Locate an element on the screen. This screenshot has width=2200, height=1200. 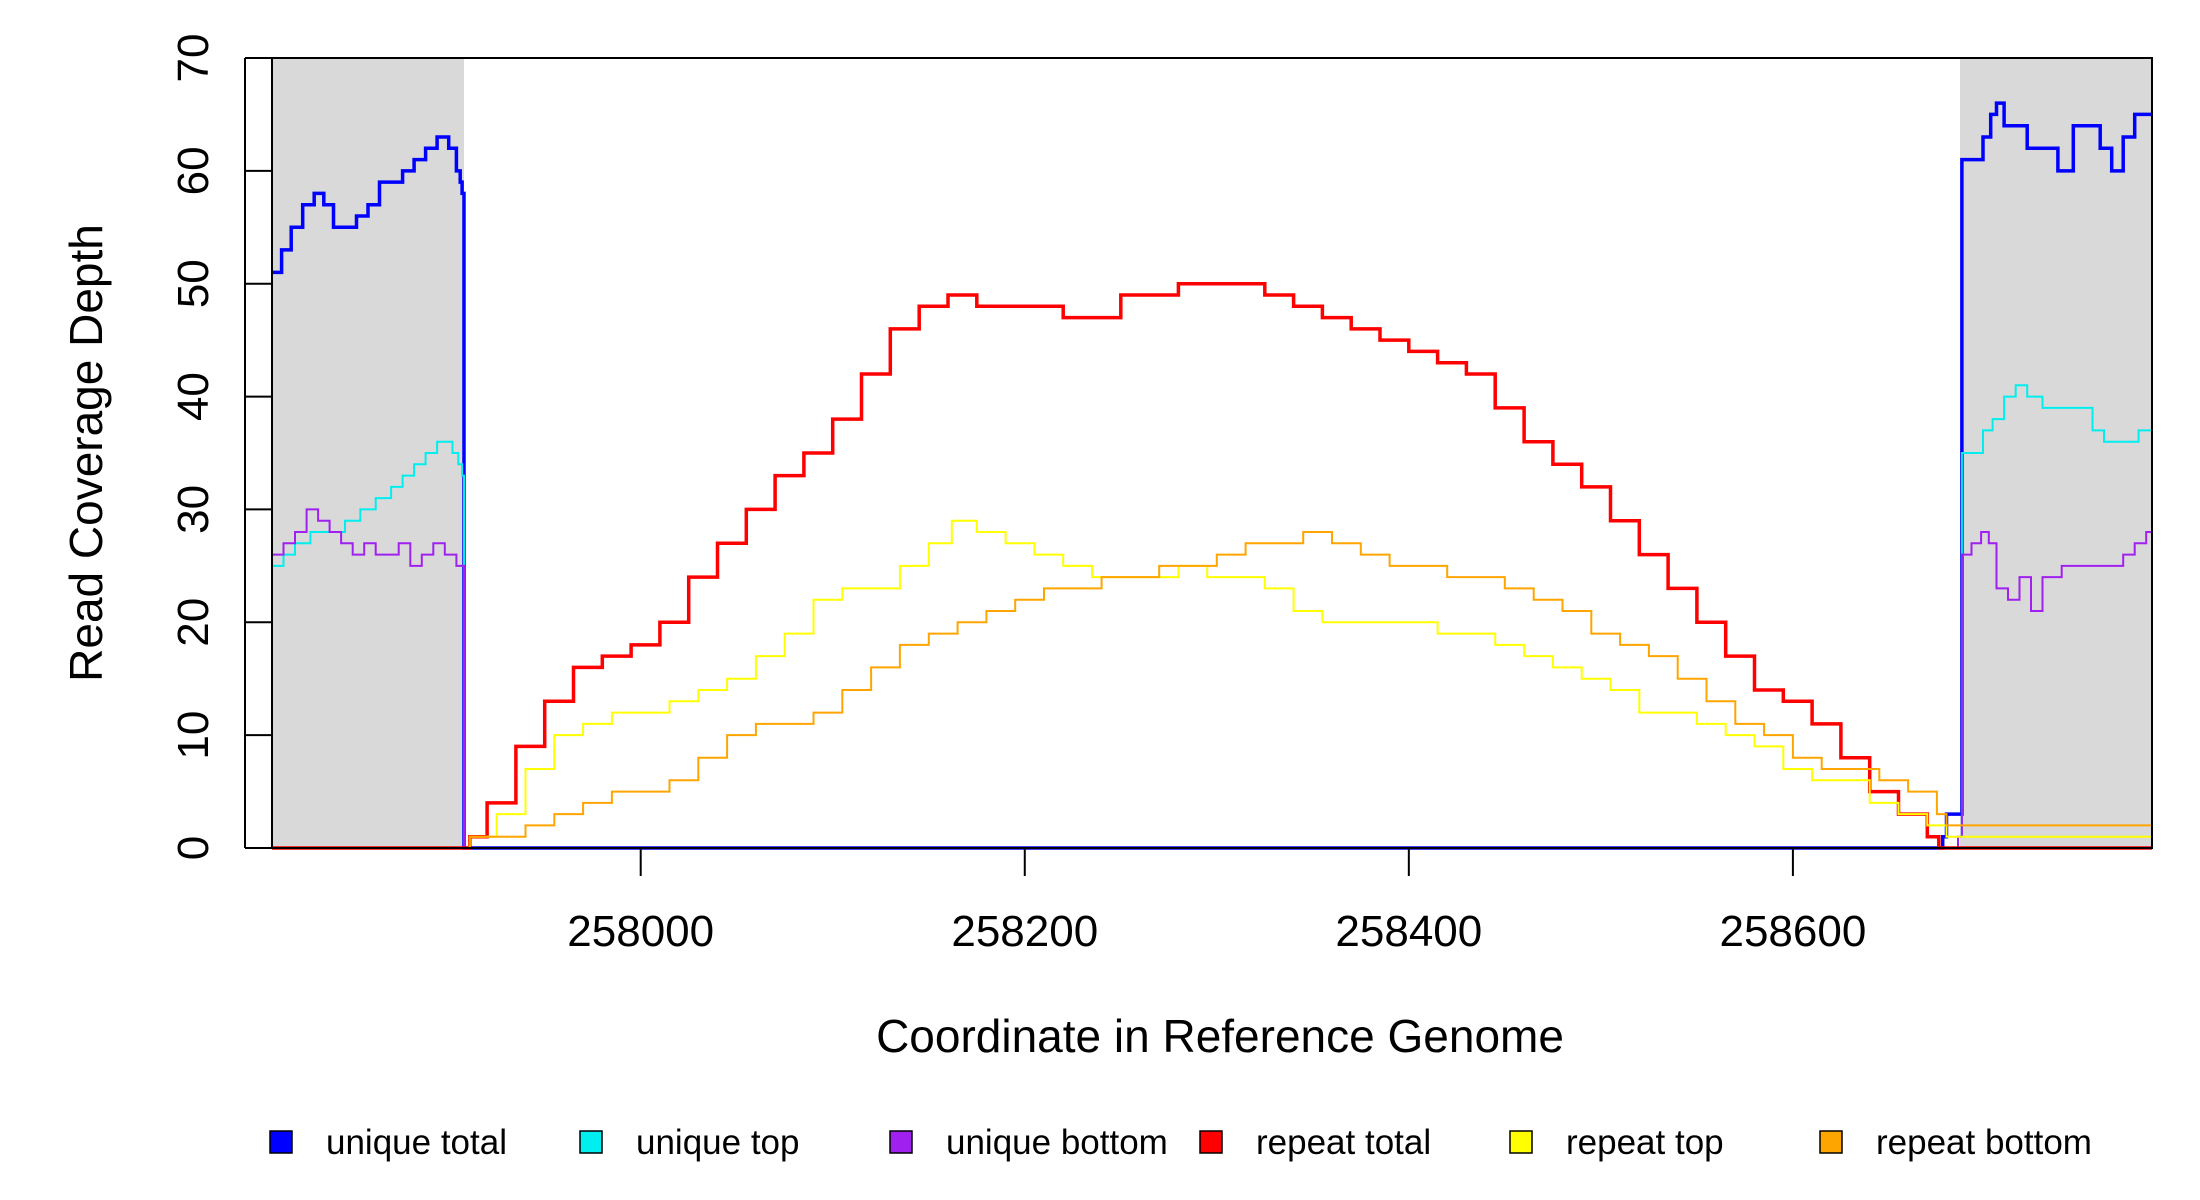
x-axis: 258000 258200 258400 258600 is located at coordinates (1216, 902).